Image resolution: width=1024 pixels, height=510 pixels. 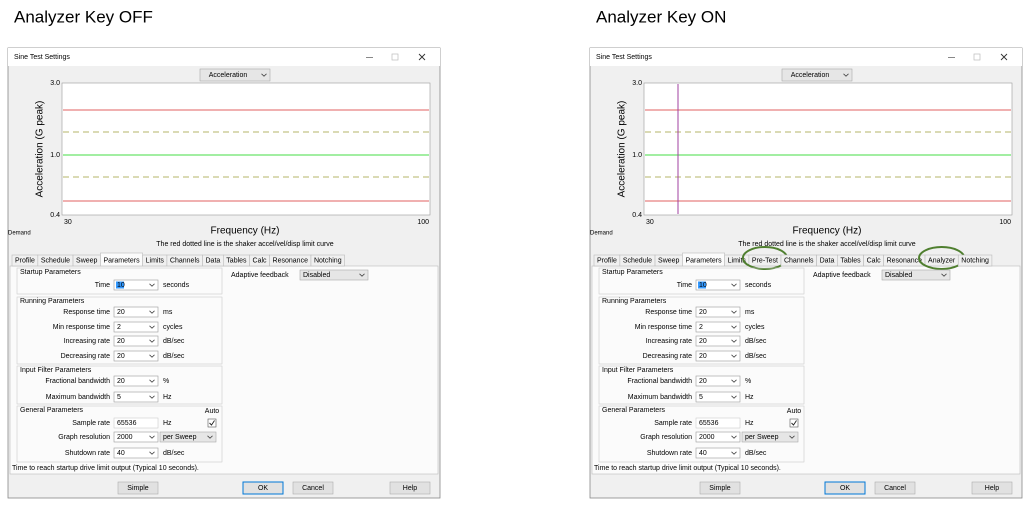 I want to click on checkmark, so click(x=794, y=423).